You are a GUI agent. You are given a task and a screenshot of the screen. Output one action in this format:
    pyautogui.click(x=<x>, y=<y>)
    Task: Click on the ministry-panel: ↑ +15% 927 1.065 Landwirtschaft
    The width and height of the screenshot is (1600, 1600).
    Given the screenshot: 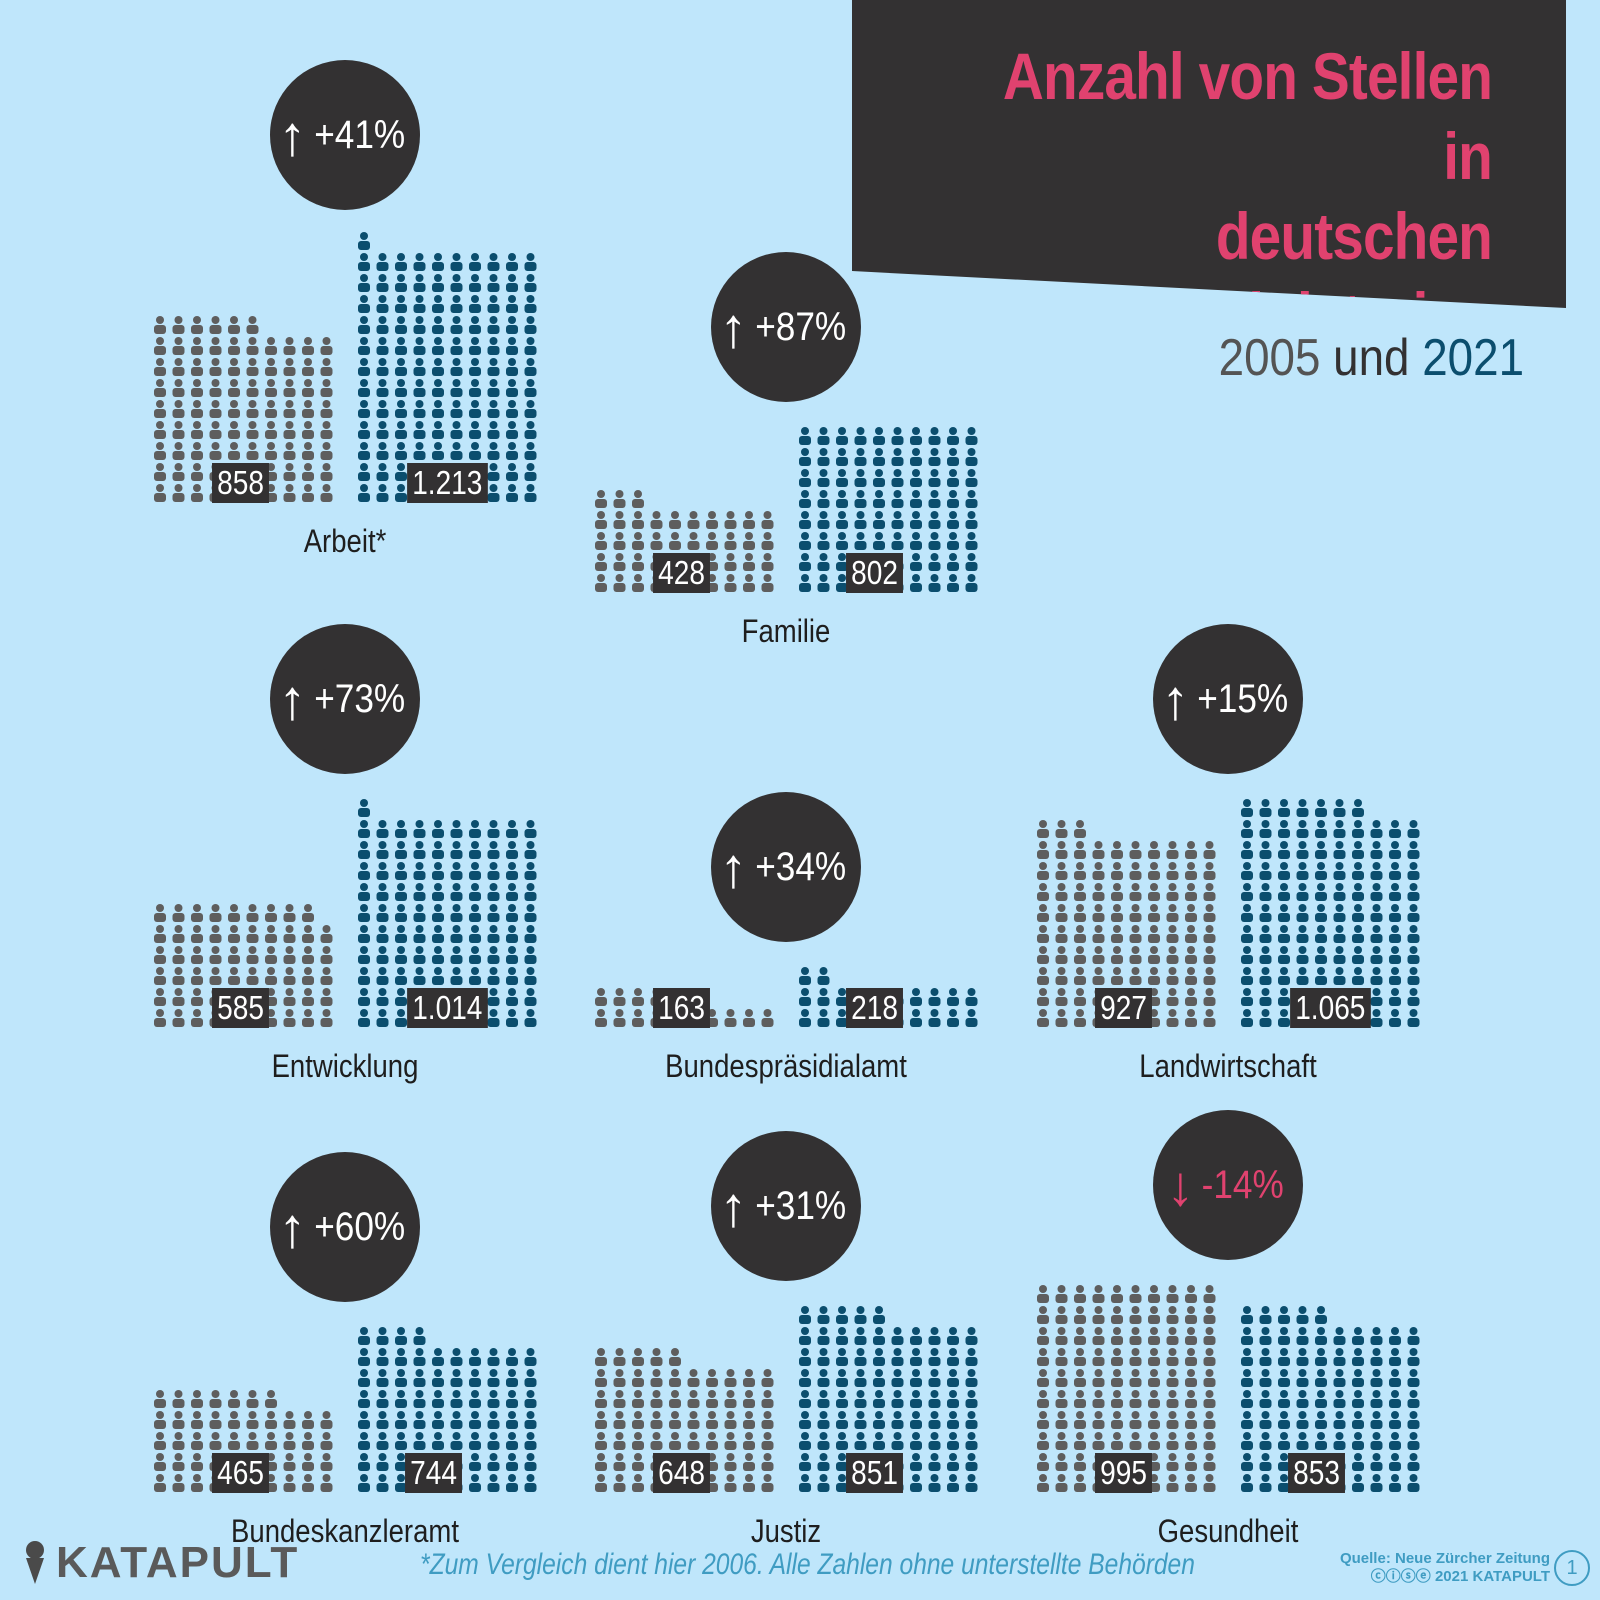 What is the action you would take?
    pyautogui.click(x=1228, y=834)
    